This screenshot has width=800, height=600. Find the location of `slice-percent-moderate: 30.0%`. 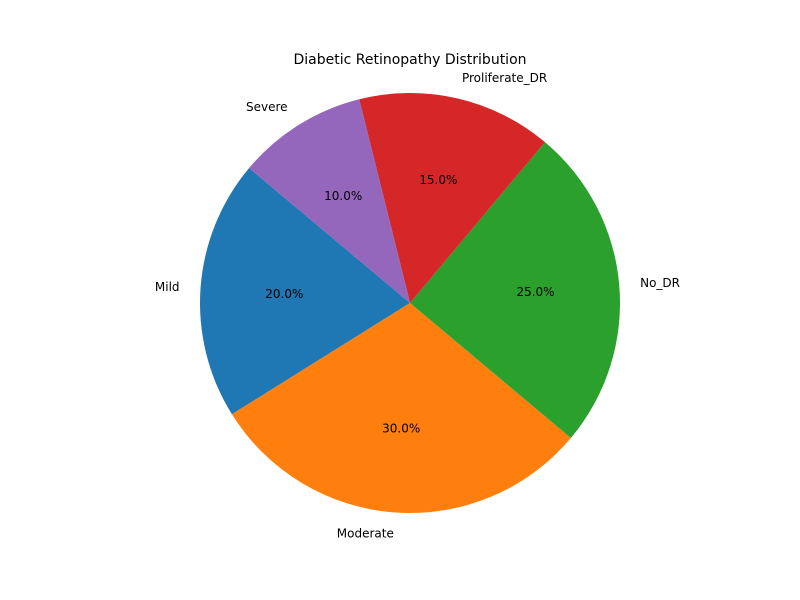

slice-percent-moderate: 30.0% is located at coordinates (401, 429).